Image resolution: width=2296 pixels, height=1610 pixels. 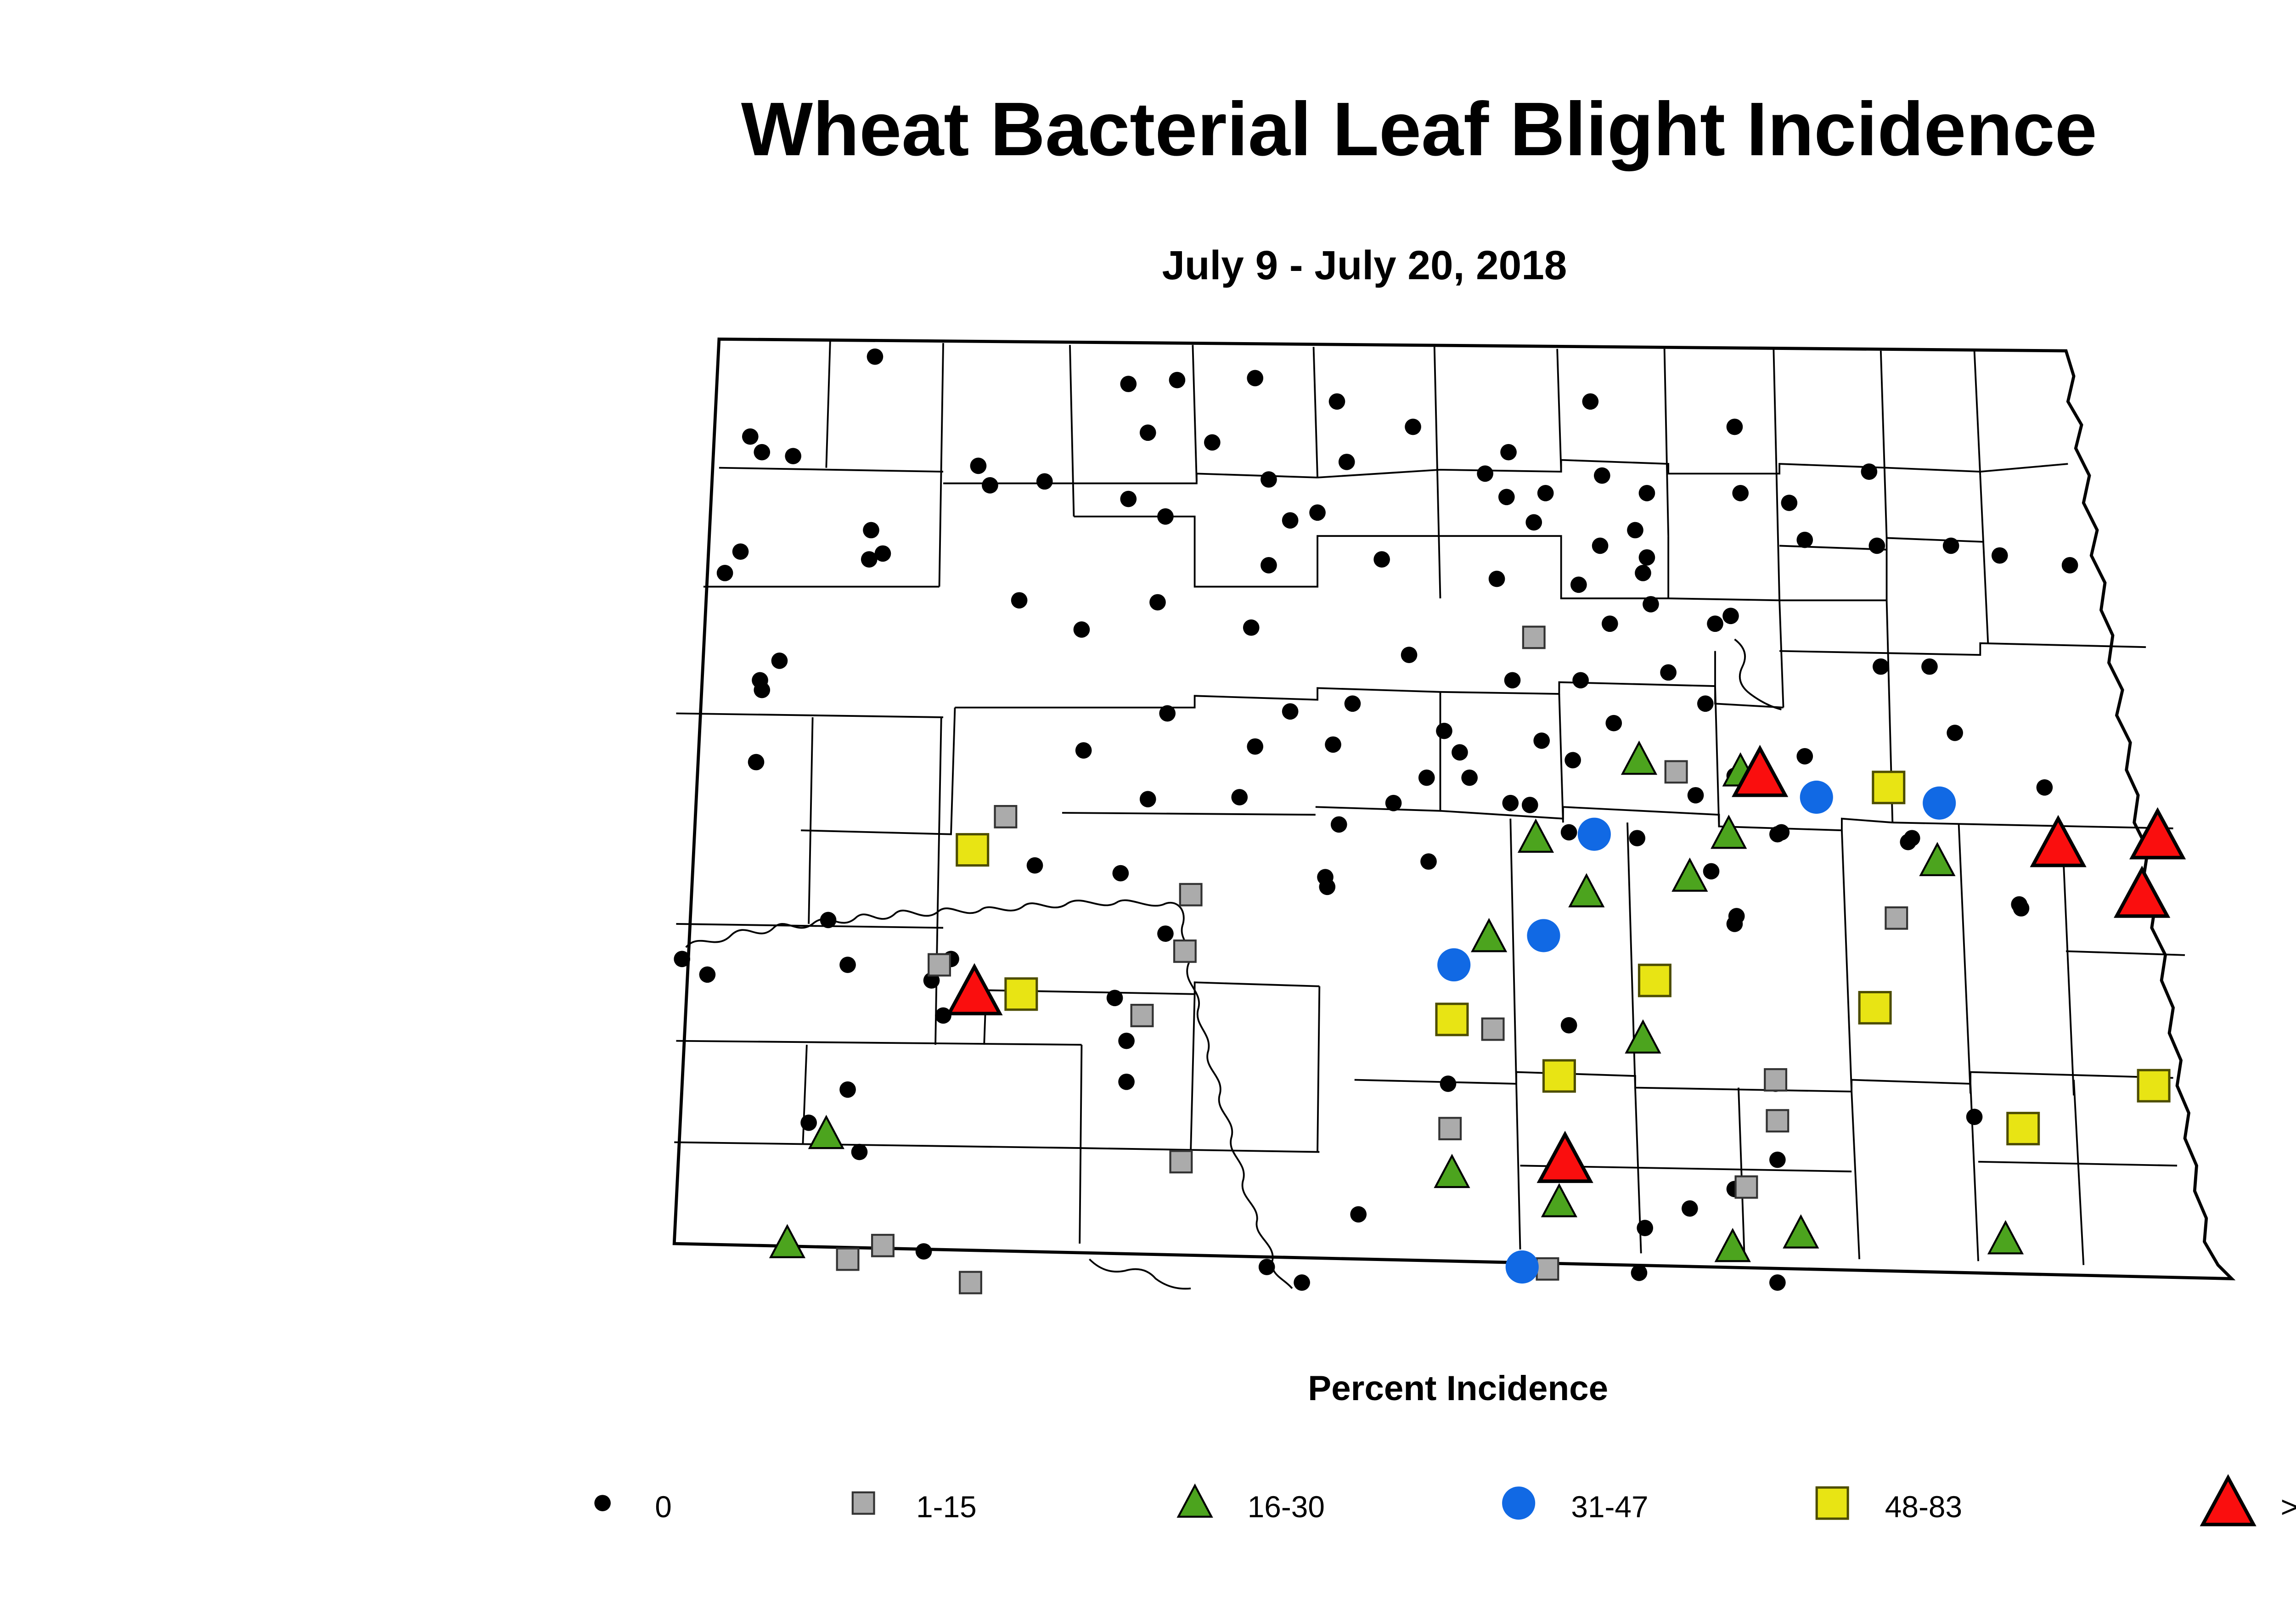 What do you see at coordinates (1148, 1502) in the screenshot?
I see `legend: 0 1-15 16-30 31-47 48-83 > 83` at bounding box center [1148, 1502].